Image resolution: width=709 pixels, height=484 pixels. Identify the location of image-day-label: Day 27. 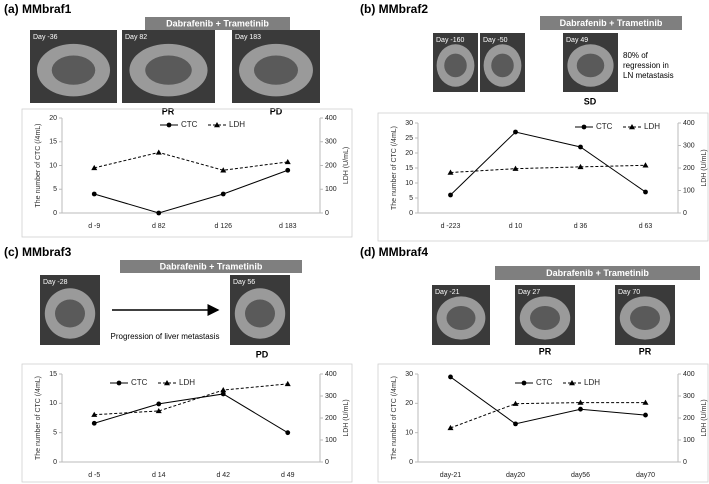
(529, 292).